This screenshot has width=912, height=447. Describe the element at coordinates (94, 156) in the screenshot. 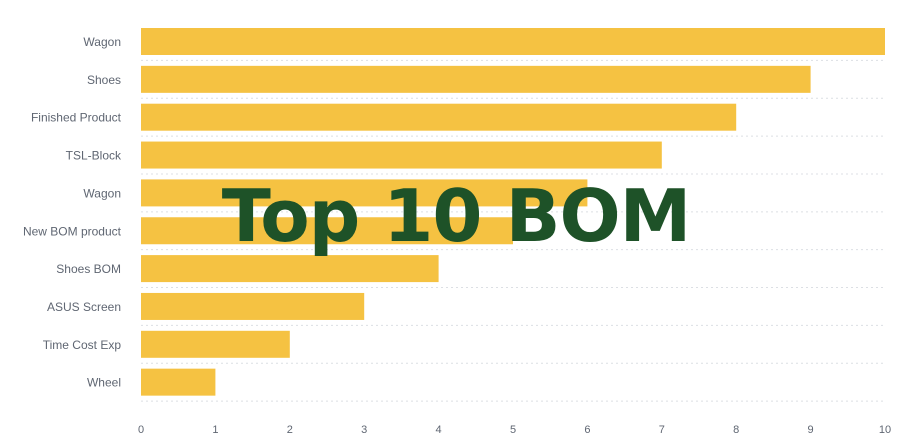

I see `category-label: TSL-Block` at that location.